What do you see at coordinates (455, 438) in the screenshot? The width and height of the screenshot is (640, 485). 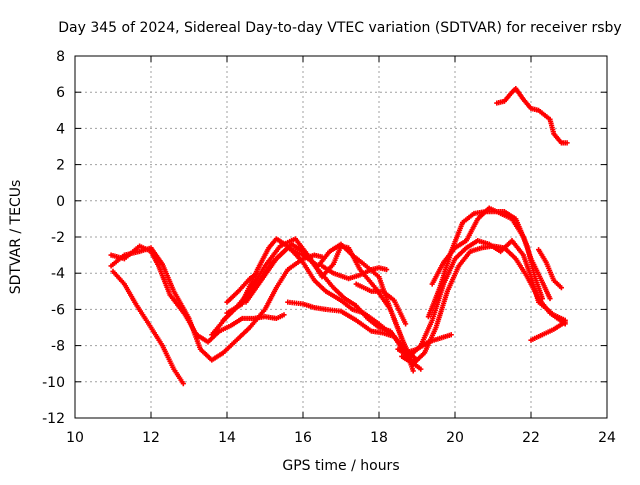 I see `x-tick-label: 20` at bounding box center [455, 438].